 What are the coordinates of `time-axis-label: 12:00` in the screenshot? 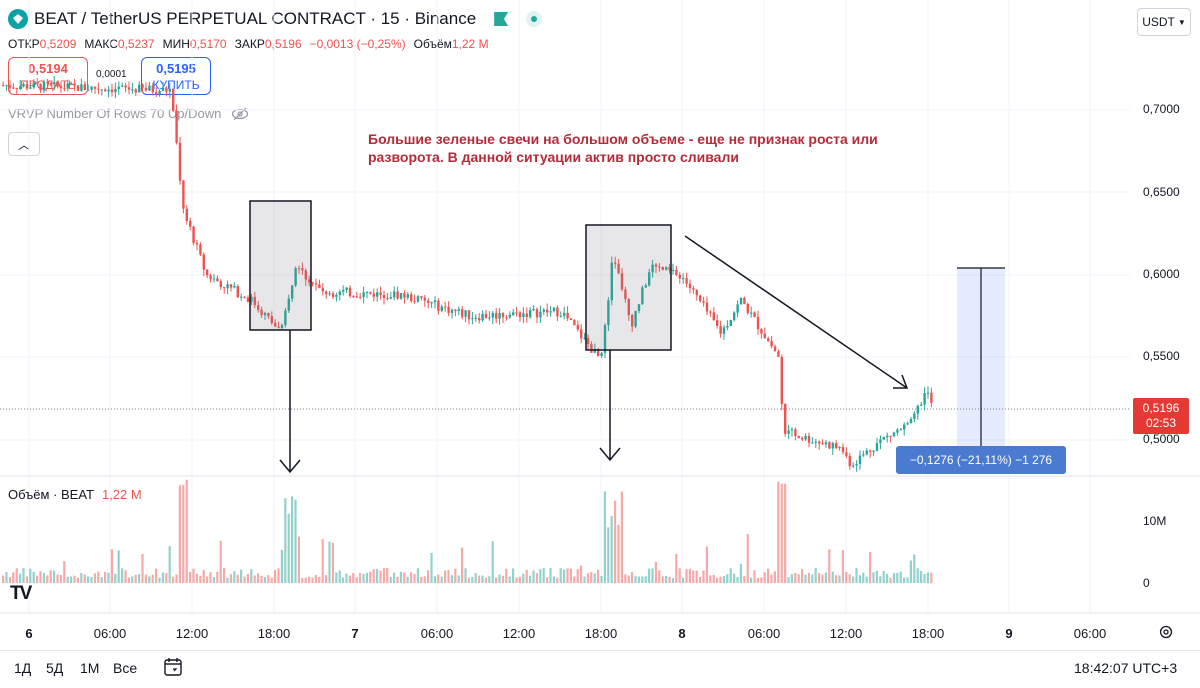 It's located at (519, 633).